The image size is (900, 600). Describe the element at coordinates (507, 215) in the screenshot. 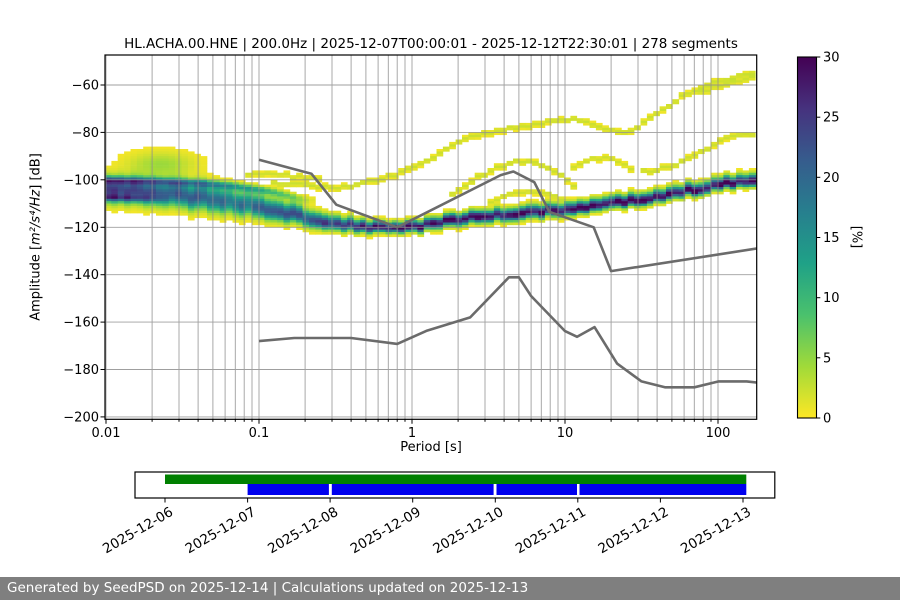

I see `noise-model-NHNM` at that location.